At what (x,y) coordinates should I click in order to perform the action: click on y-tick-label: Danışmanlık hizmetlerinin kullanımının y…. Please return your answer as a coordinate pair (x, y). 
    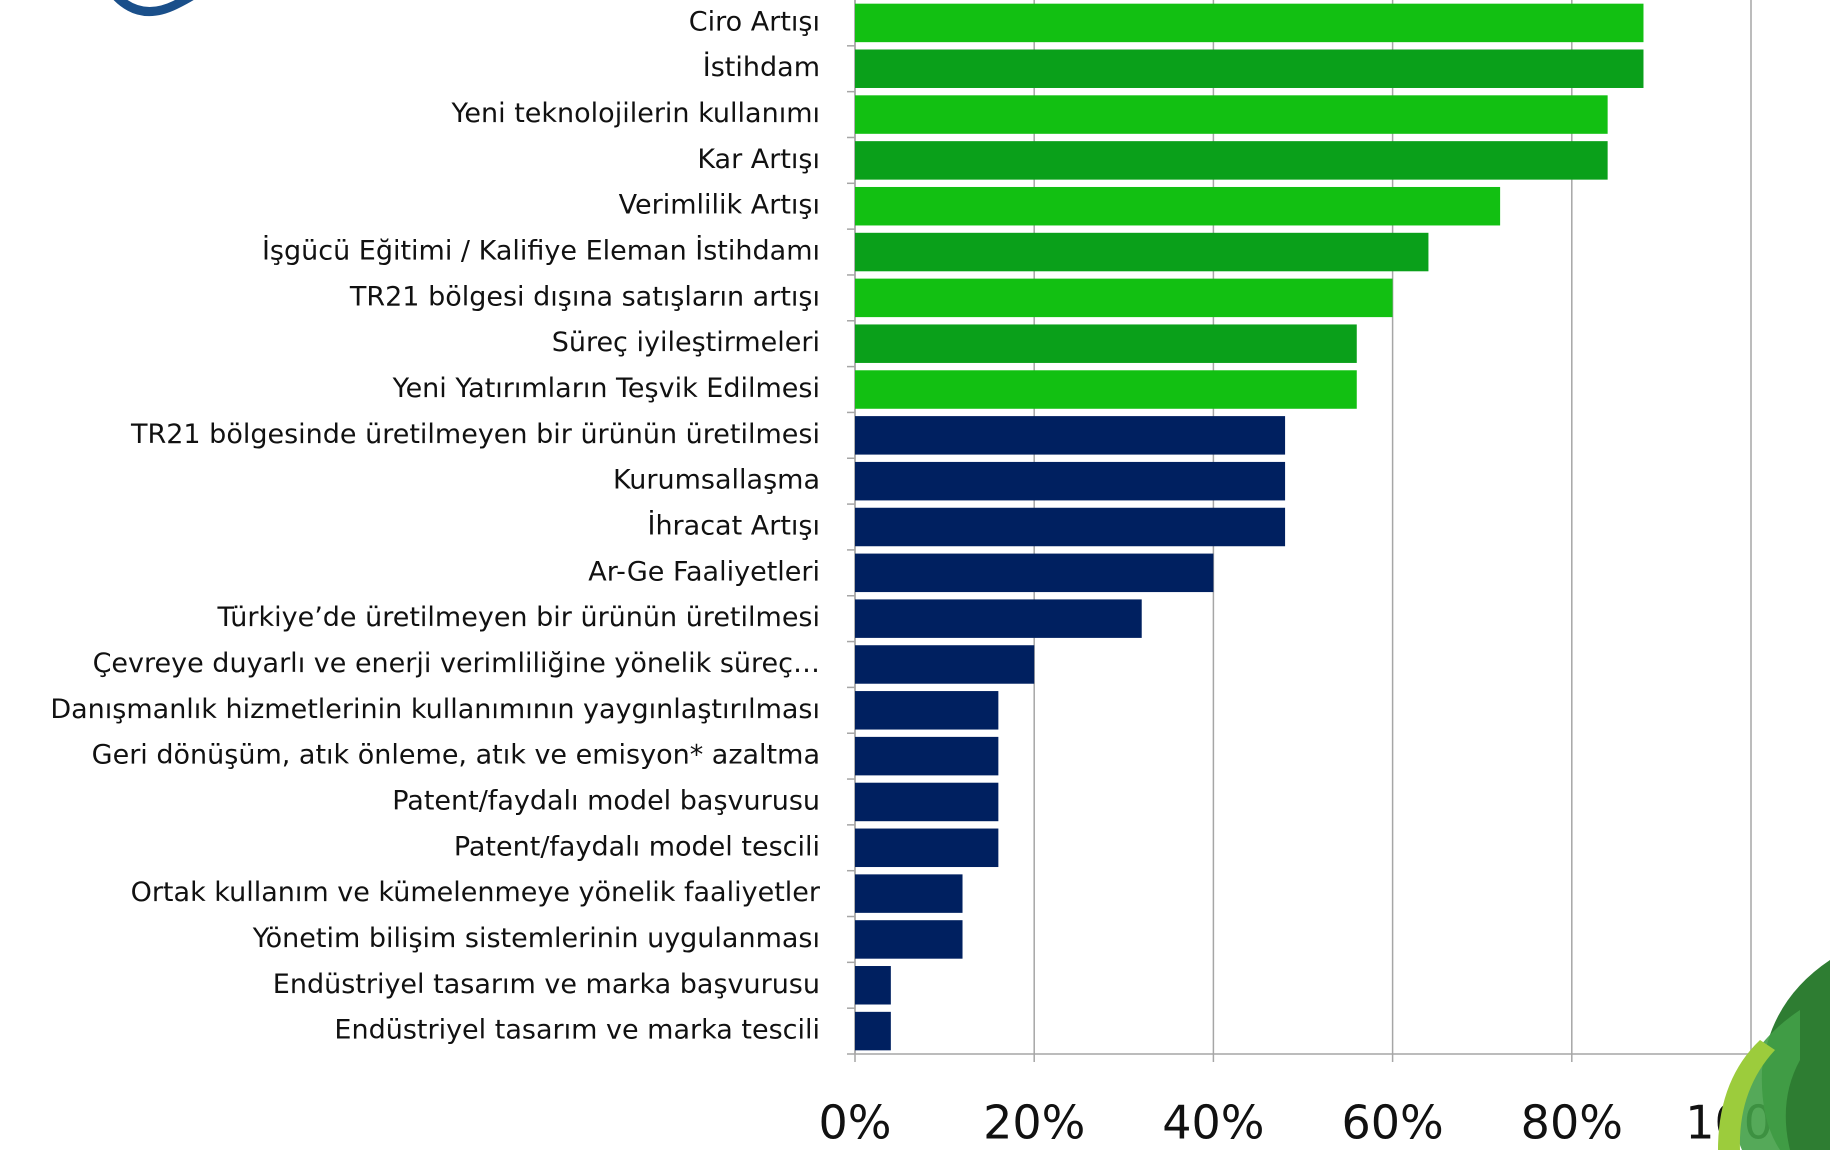
    Looking at the image, I should click on (435, 709).